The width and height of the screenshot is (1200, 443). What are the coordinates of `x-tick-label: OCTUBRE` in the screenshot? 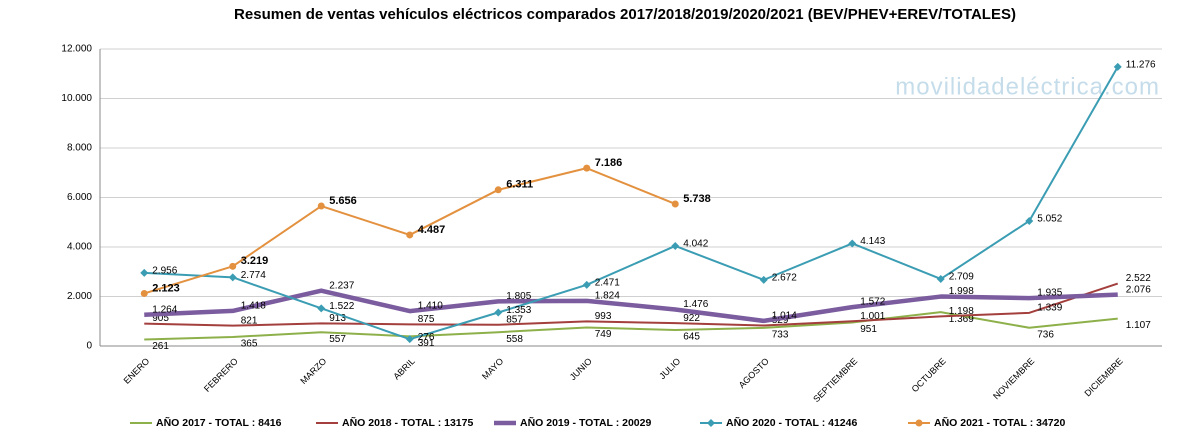 It's located at (929, 375).